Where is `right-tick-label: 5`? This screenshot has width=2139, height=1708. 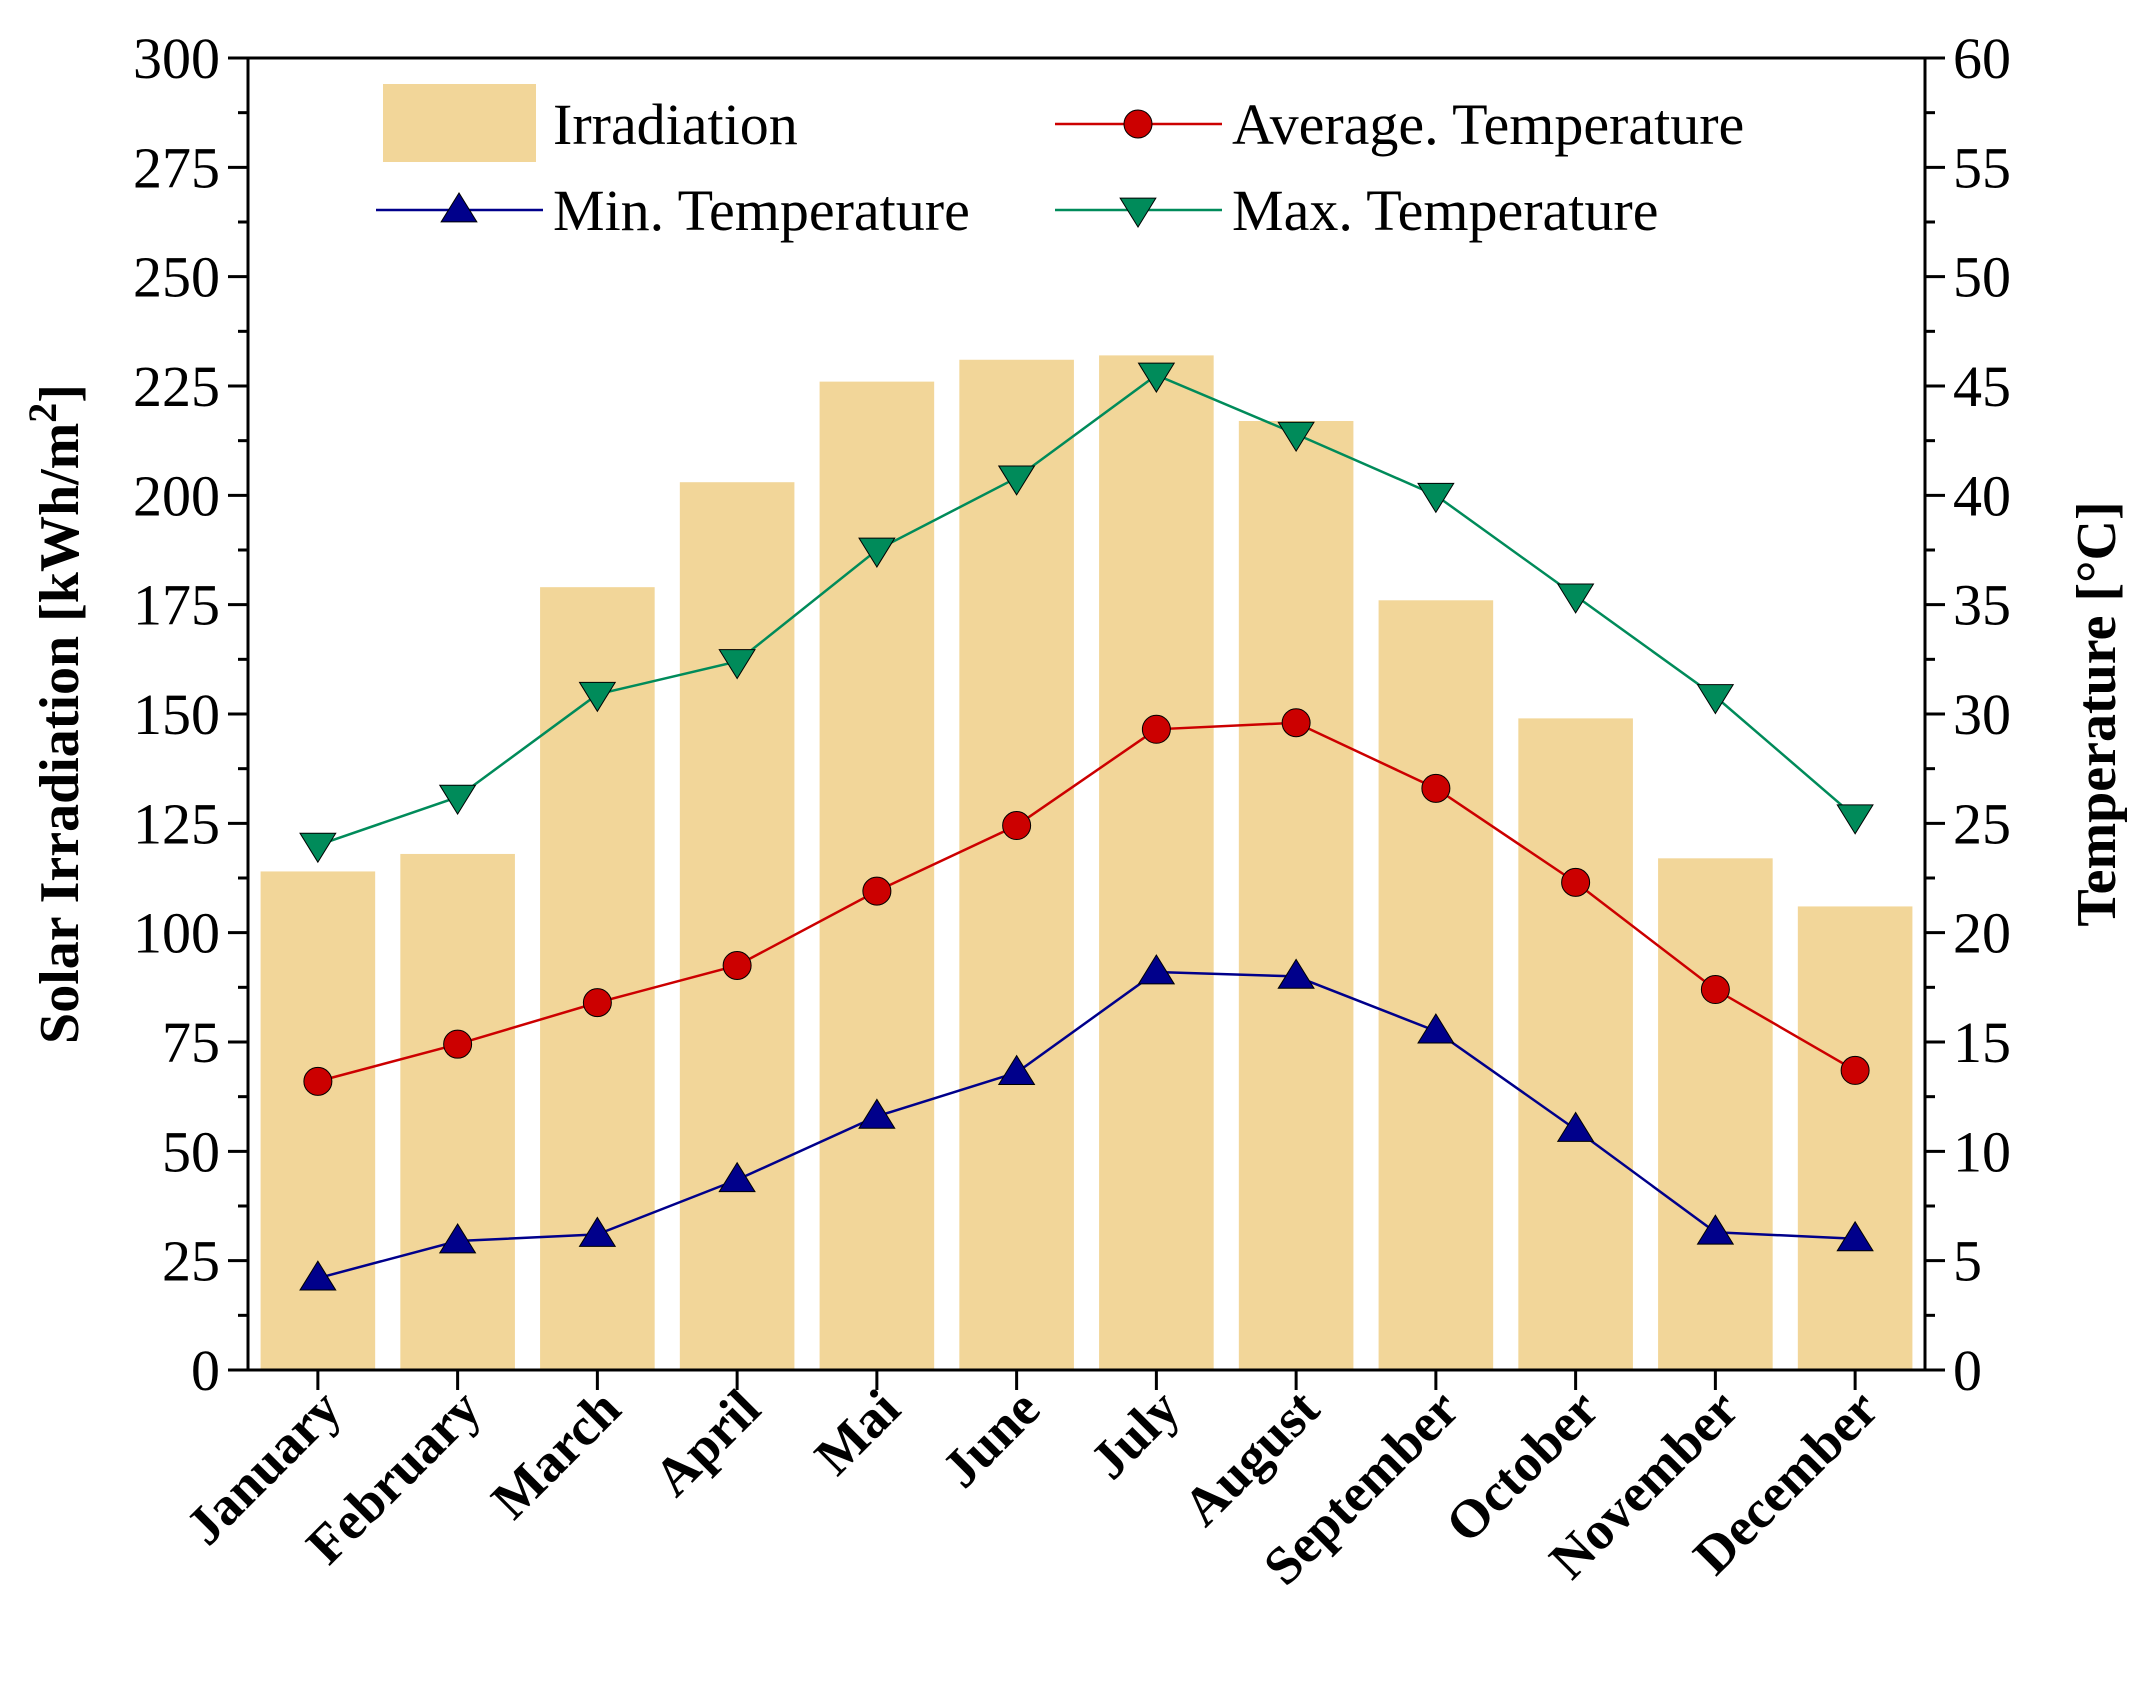
right-tick-label: 5 is located at coordinates (1967, 1261).